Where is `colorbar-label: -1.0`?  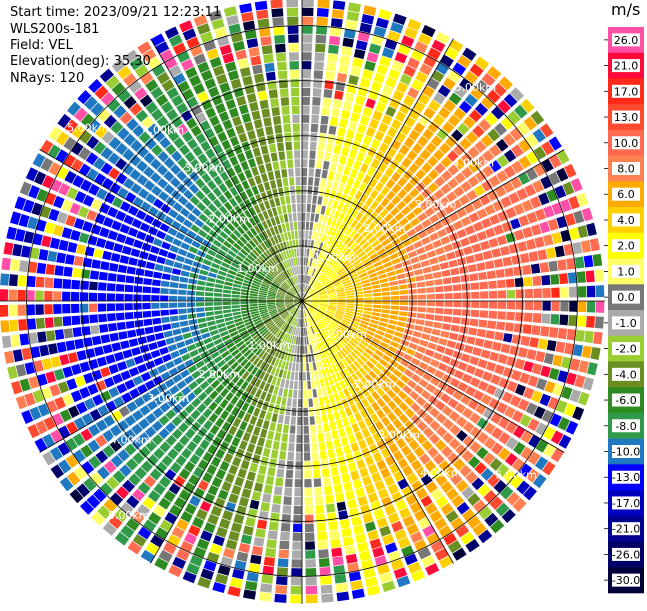 colorbar-label: -1.0 is located at coordinates (625, 323).